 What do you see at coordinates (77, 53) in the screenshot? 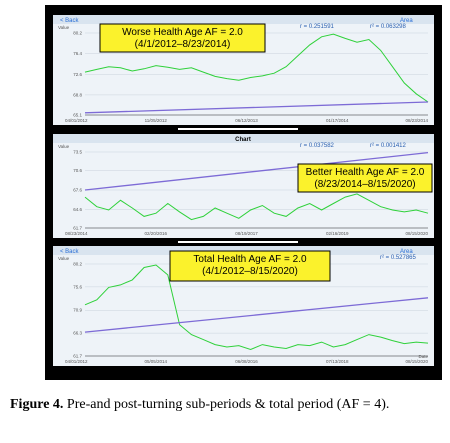
I see `y-tick-label: 76.4` at bounding box center [77, 53].